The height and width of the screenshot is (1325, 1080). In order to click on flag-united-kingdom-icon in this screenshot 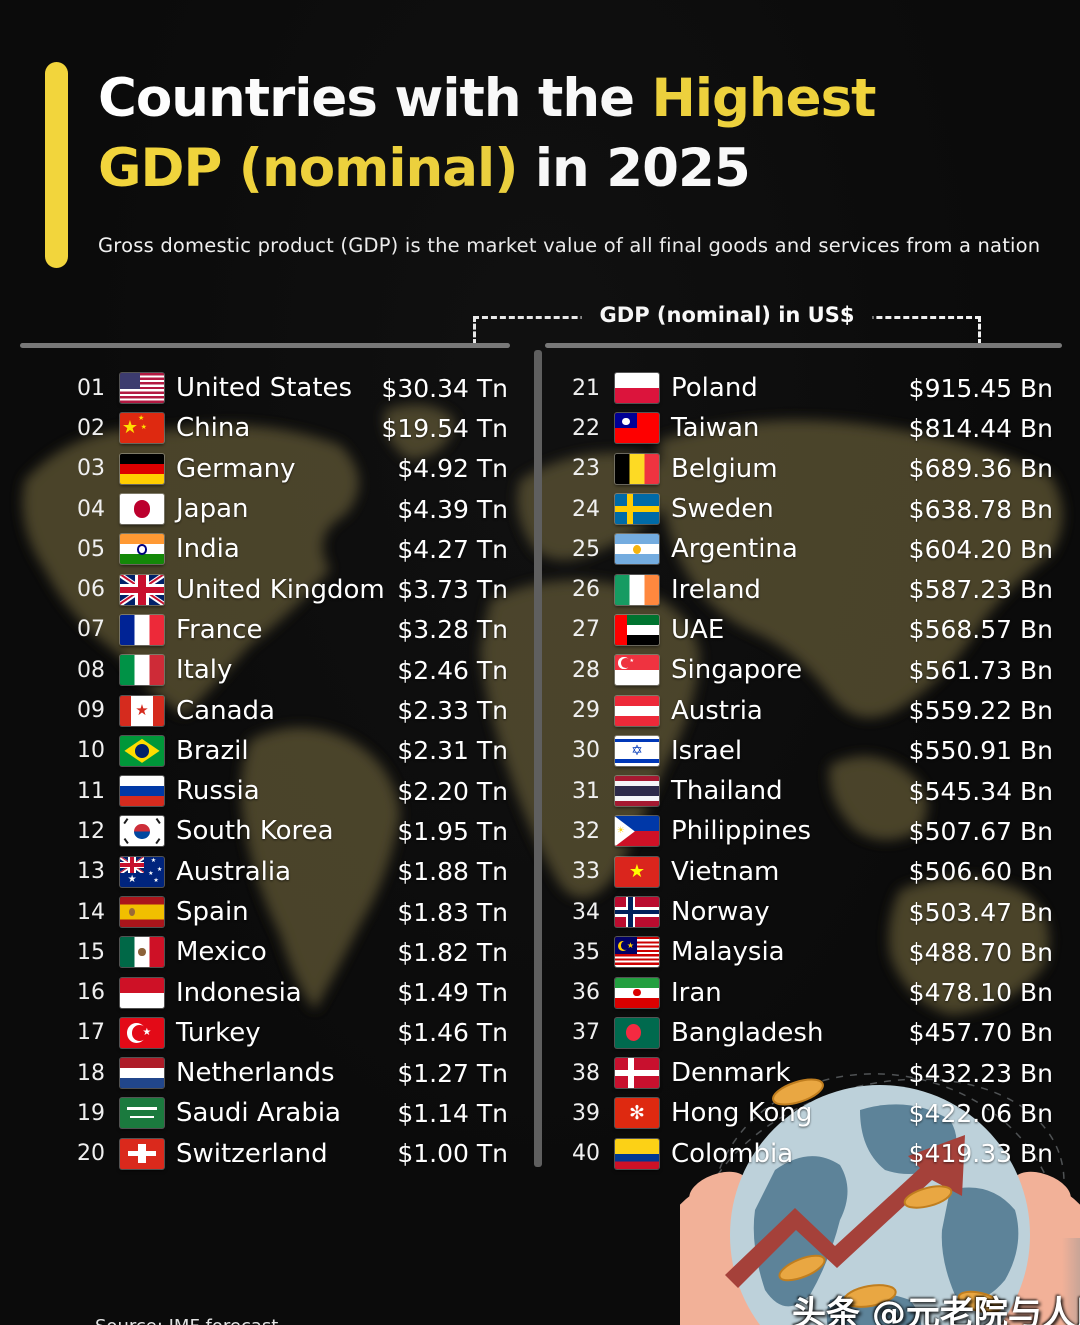, I will do `click(142, 589)`.